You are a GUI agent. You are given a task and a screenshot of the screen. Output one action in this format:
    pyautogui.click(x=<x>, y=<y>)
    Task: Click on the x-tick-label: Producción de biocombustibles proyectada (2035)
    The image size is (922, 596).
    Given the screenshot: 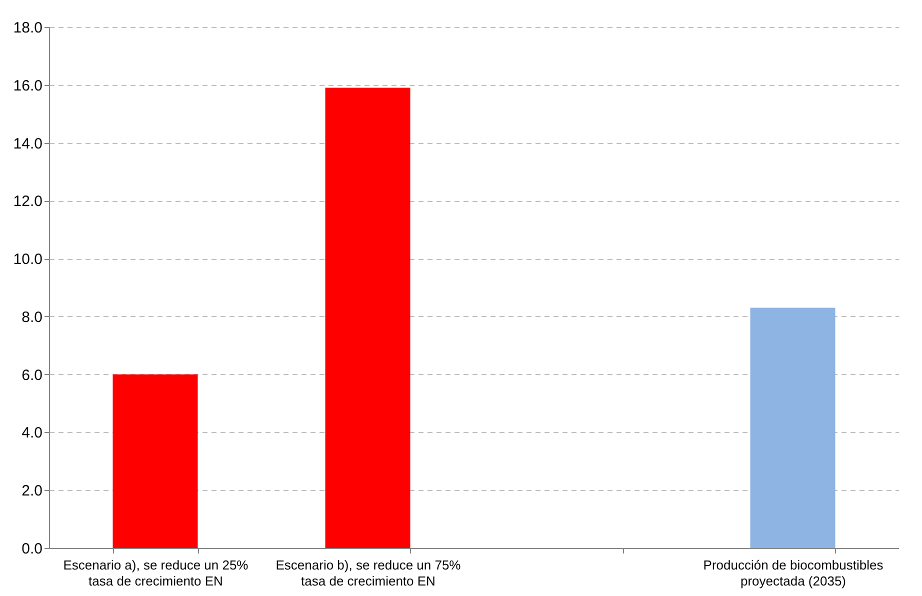 What is the action you would take?
    pyautogui.click(x=793, y=573)
    